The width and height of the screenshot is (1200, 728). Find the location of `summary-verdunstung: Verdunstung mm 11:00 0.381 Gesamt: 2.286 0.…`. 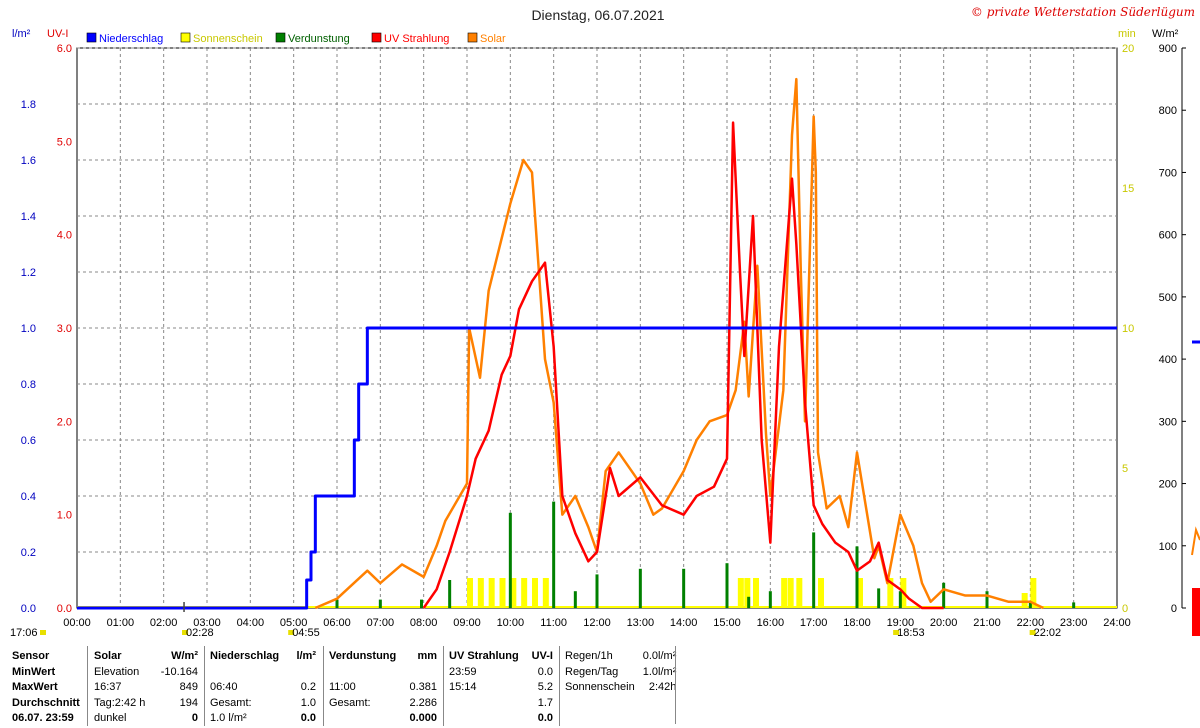

summary-verdunstung: Verdunstung mm 11:00 0.381 Gesamt: 2.286 0.… is located at coordinates (383, 689).